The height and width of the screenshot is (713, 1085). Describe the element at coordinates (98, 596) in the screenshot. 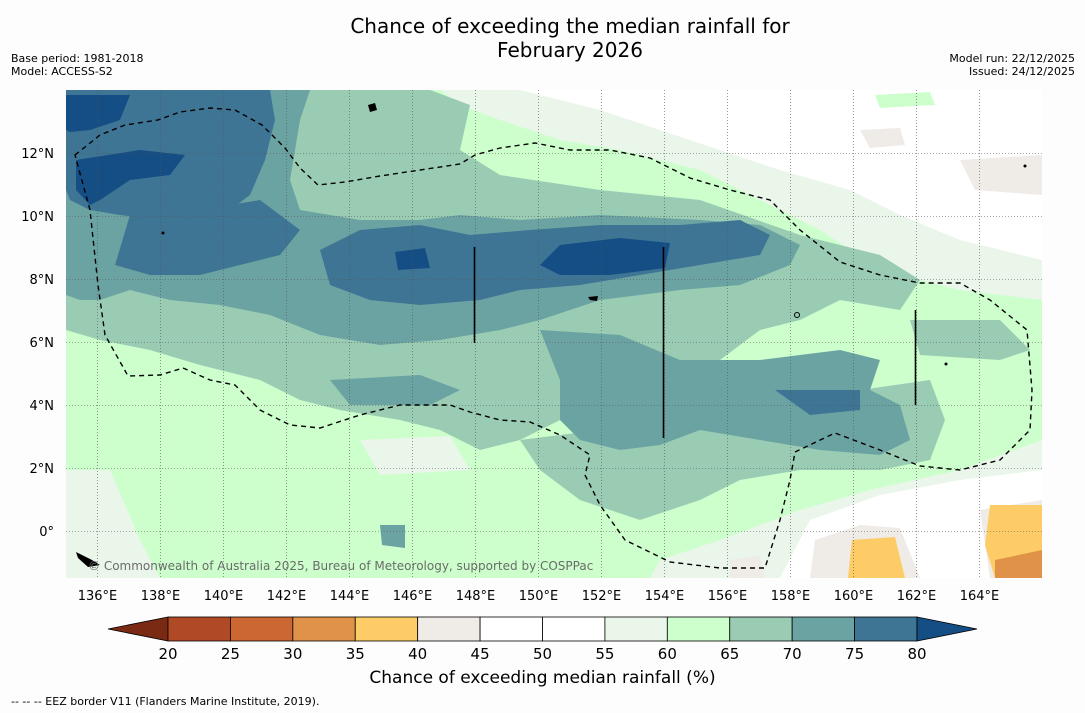

I see `lon-label: 136°E` at that location.